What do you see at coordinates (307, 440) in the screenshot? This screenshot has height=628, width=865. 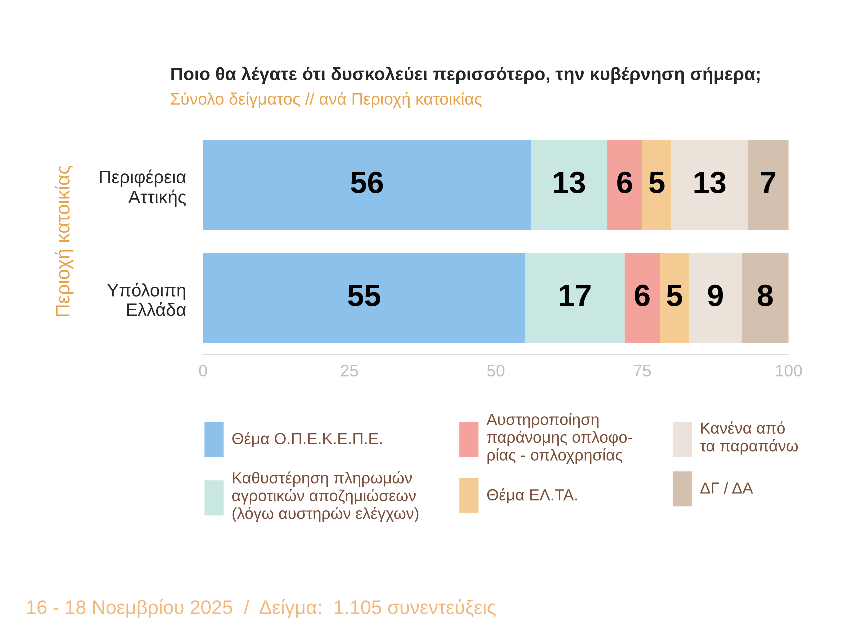 I see `legend-label: Θέμα Ο.Π.Ε.Κ.Ε.Π.Ε.` at bounding box center [307, 440].